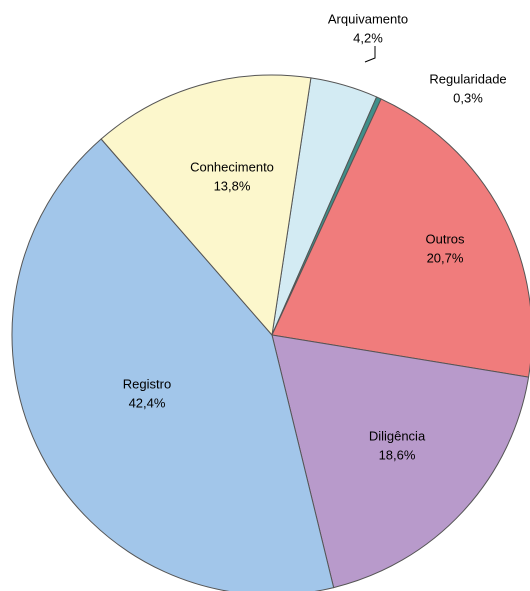  I want to click on slice-value-label: 18,6%, so click(397, 454).